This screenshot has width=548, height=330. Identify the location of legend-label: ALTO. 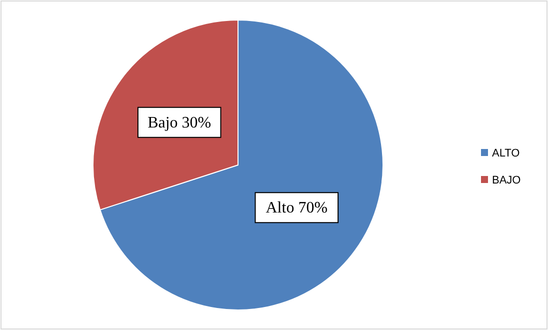
(506, 154).